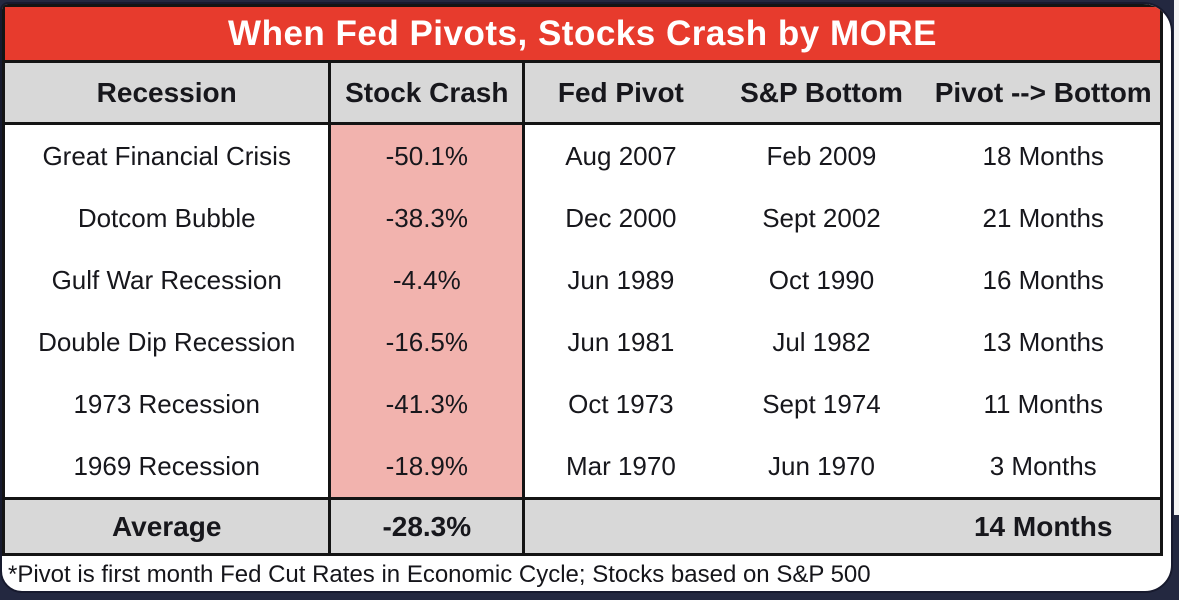  What do you see at coordinates (427, 280) in the screenshot?
I see `cell-stock-crash: -4.4%` at bounding box center [427, 280].